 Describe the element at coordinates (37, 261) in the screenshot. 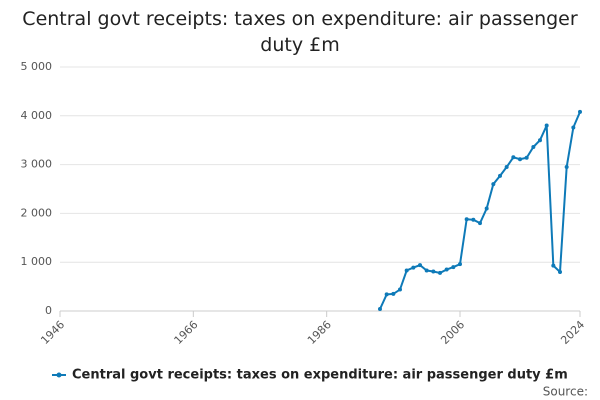

I see `y-tick-label: 1 000` at that location.